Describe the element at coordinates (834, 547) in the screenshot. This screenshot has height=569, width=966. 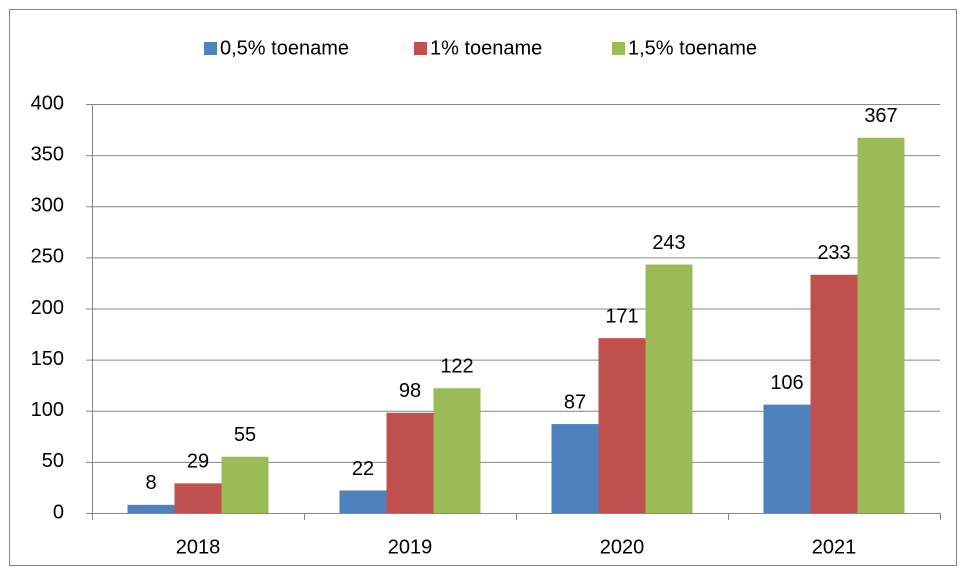
I see `x-tick-label: 2021` at that location.